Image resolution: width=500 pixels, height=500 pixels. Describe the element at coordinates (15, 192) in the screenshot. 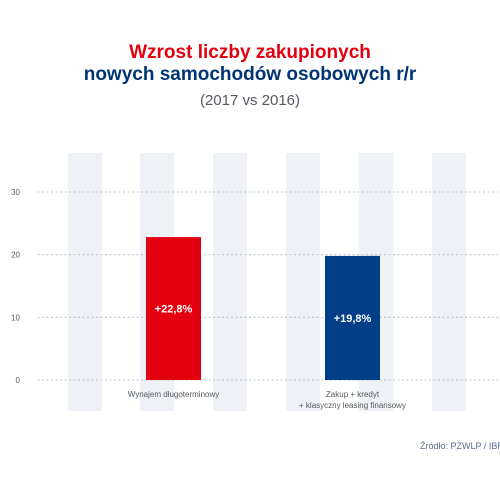

I see `y-tick-label: 30` at that location.